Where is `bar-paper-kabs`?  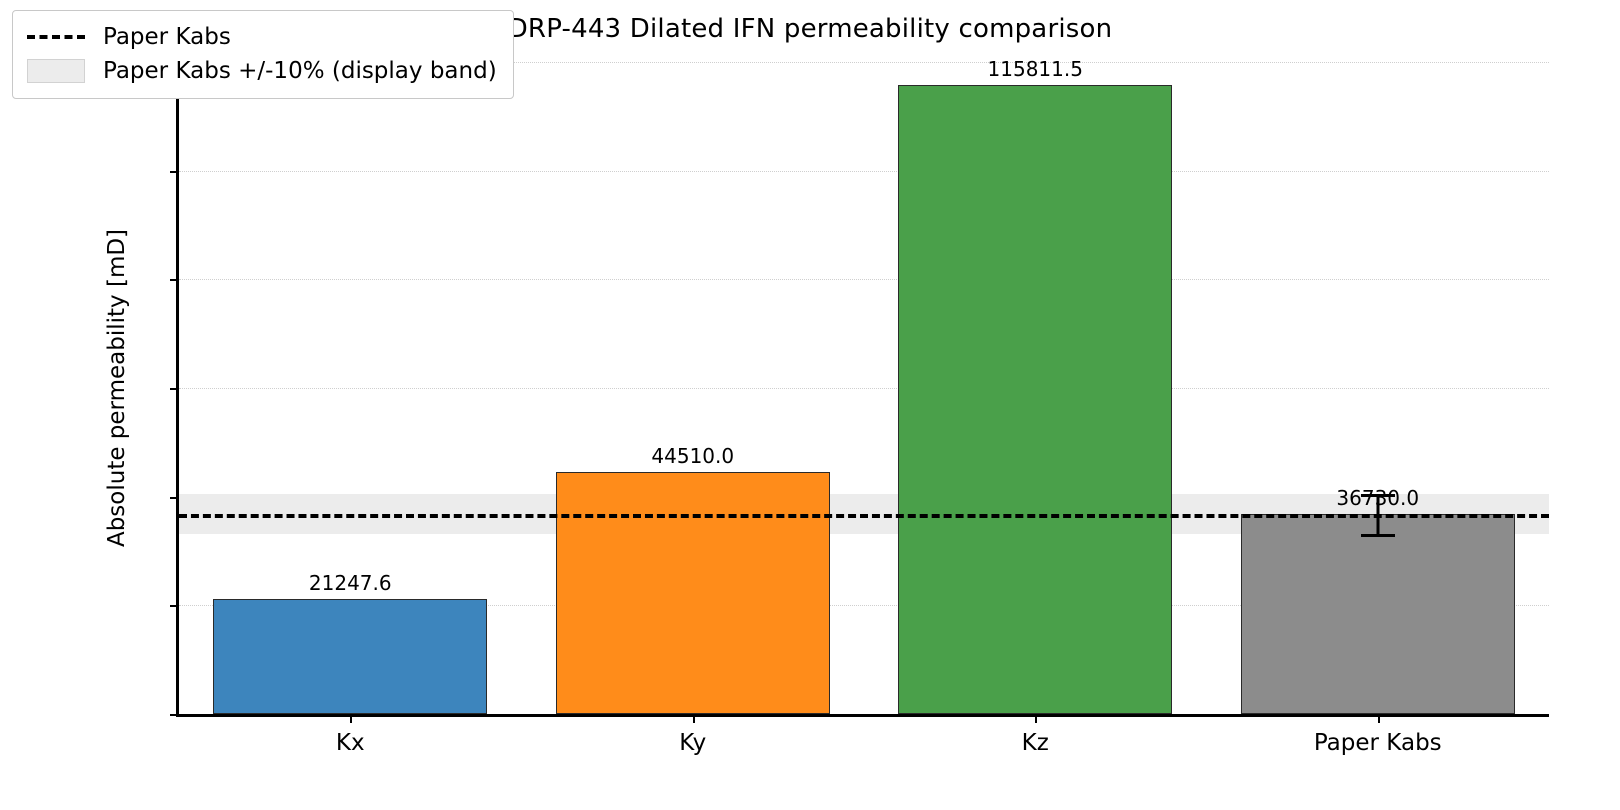 bar-paper-kabs is located at coordinates (1377, 614).